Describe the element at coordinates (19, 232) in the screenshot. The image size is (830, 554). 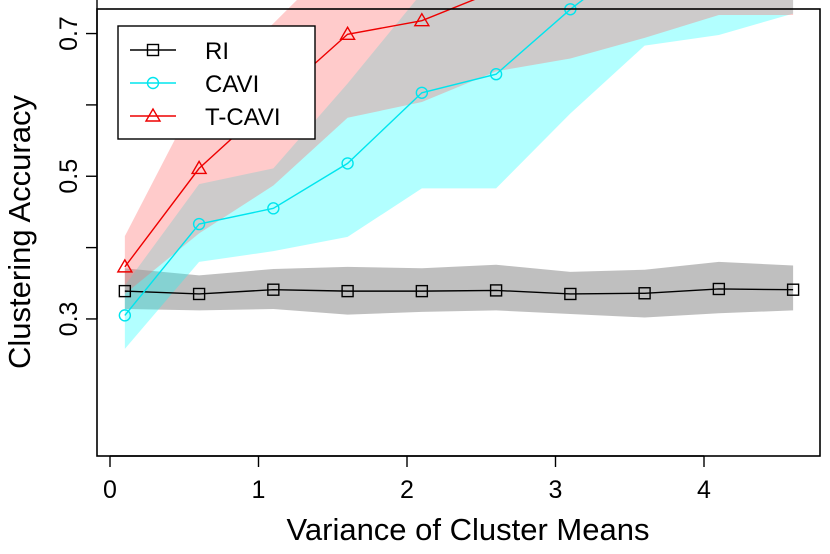
I see `y-axis-title: Clustering Accuracy` at that location.